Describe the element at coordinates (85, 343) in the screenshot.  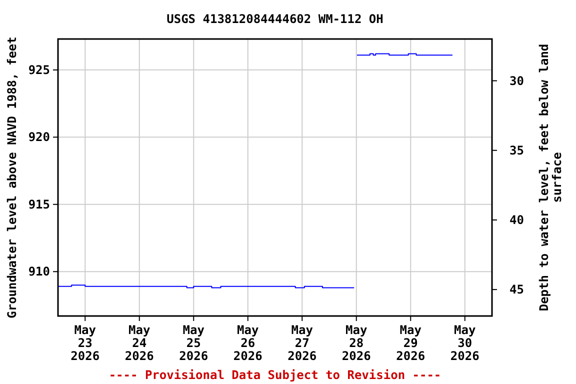
I see `x-tick-label: May 23 2026` at that location.